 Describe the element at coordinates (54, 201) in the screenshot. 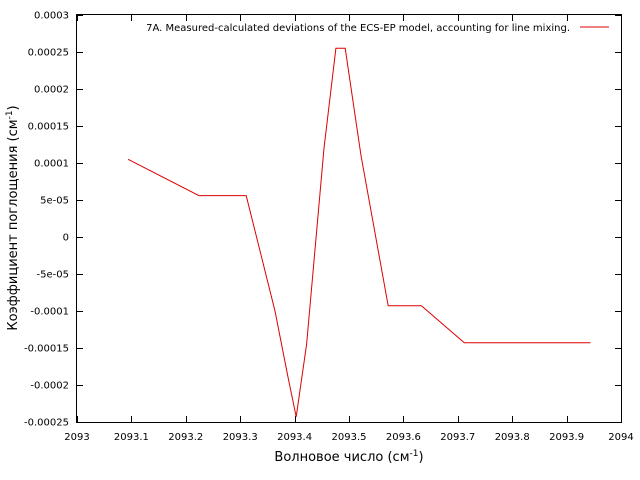

I see `y-tick-label: 5e-05` at that location.